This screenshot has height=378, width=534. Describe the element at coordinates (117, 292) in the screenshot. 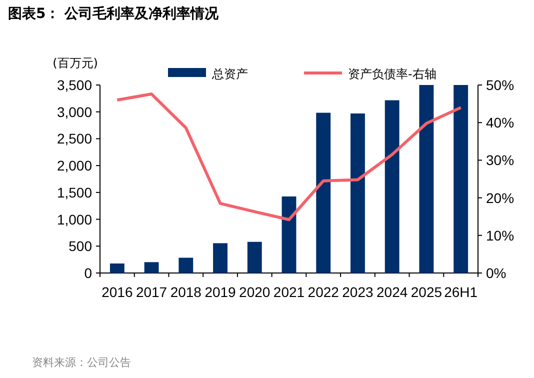

I see `x-tick-label: 2016` at that location.